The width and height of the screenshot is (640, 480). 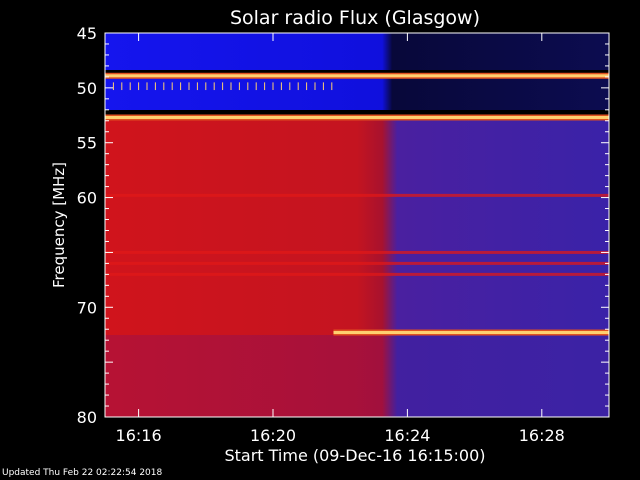 I want to click on y-tick-label: 60, so click(x=87, y=198).